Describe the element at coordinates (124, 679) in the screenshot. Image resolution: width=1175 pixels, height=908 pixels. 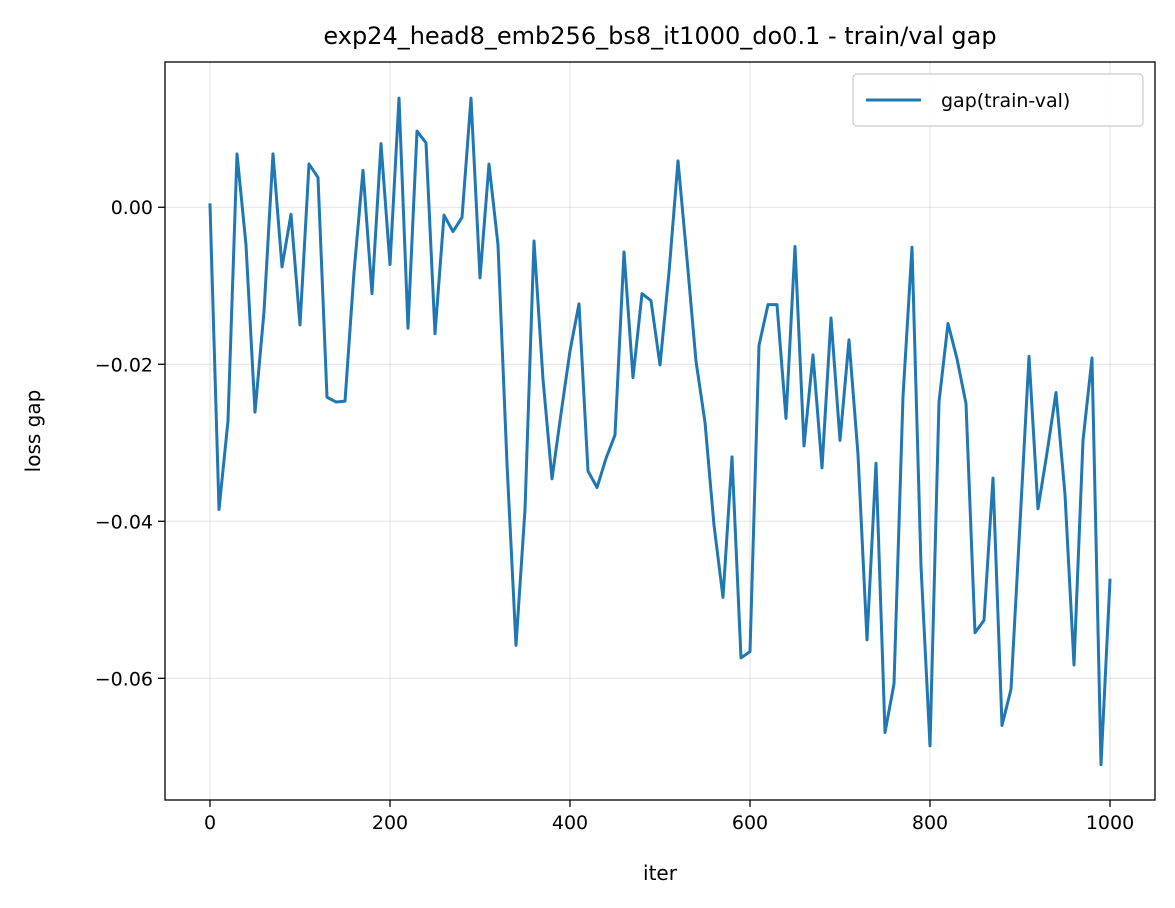
I see `y-tick-label: −0.06` at that location.